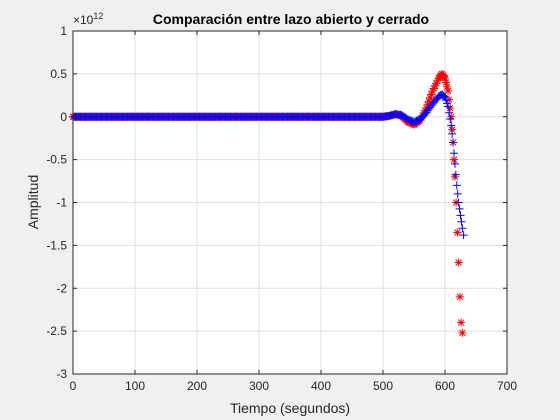 Image resolution: width=560 pixels, height=420 pixels. I want to click on y-tick-label: 0.5, so click(58, 74).